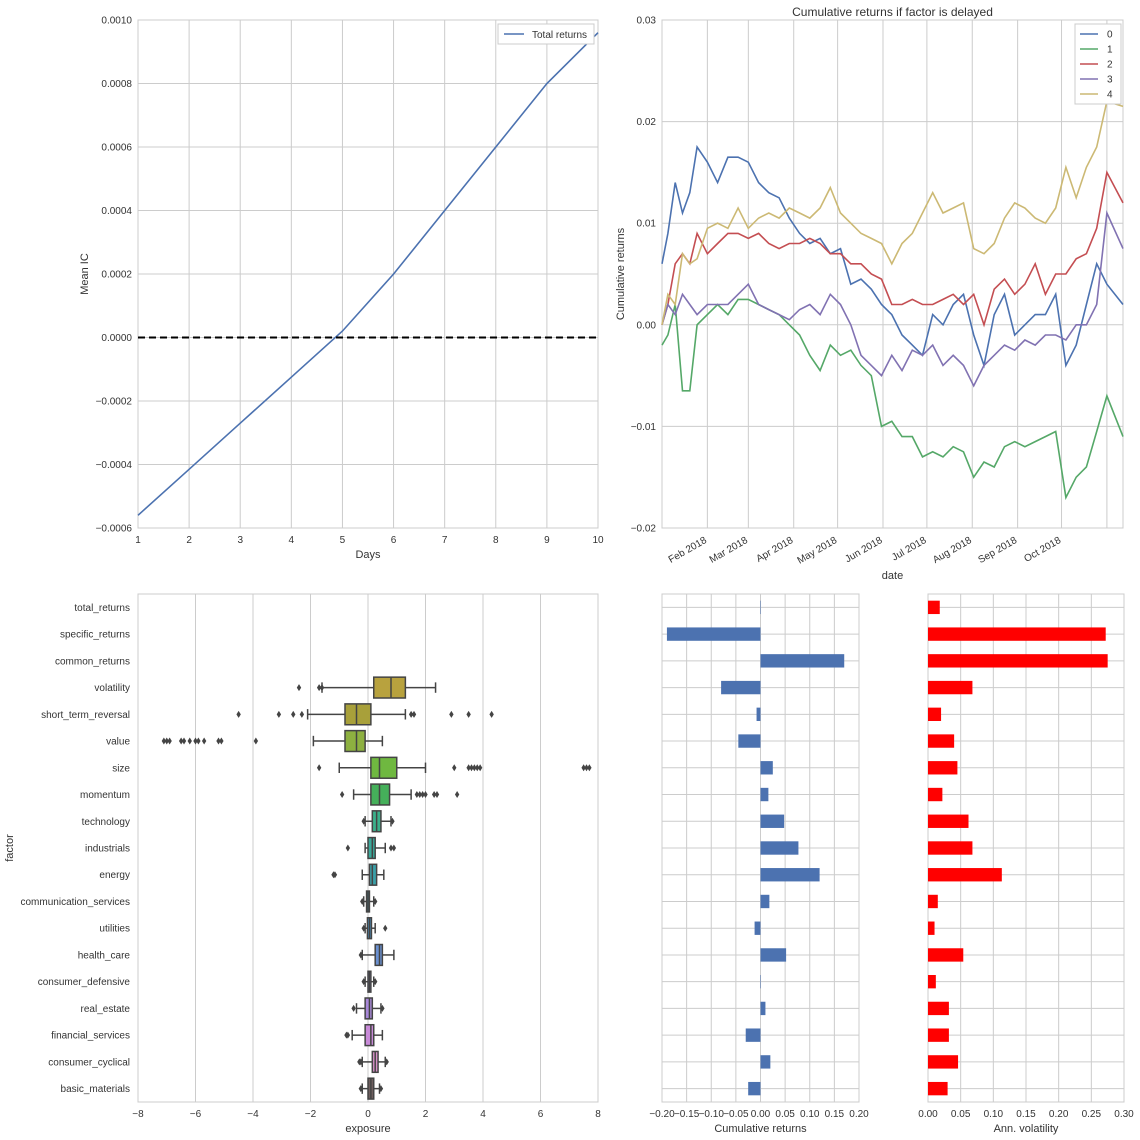  What do you see at coordinates (394, 540) in the screenshot?
I see `x-tick-label: 6` at bounding box center [394, 540].